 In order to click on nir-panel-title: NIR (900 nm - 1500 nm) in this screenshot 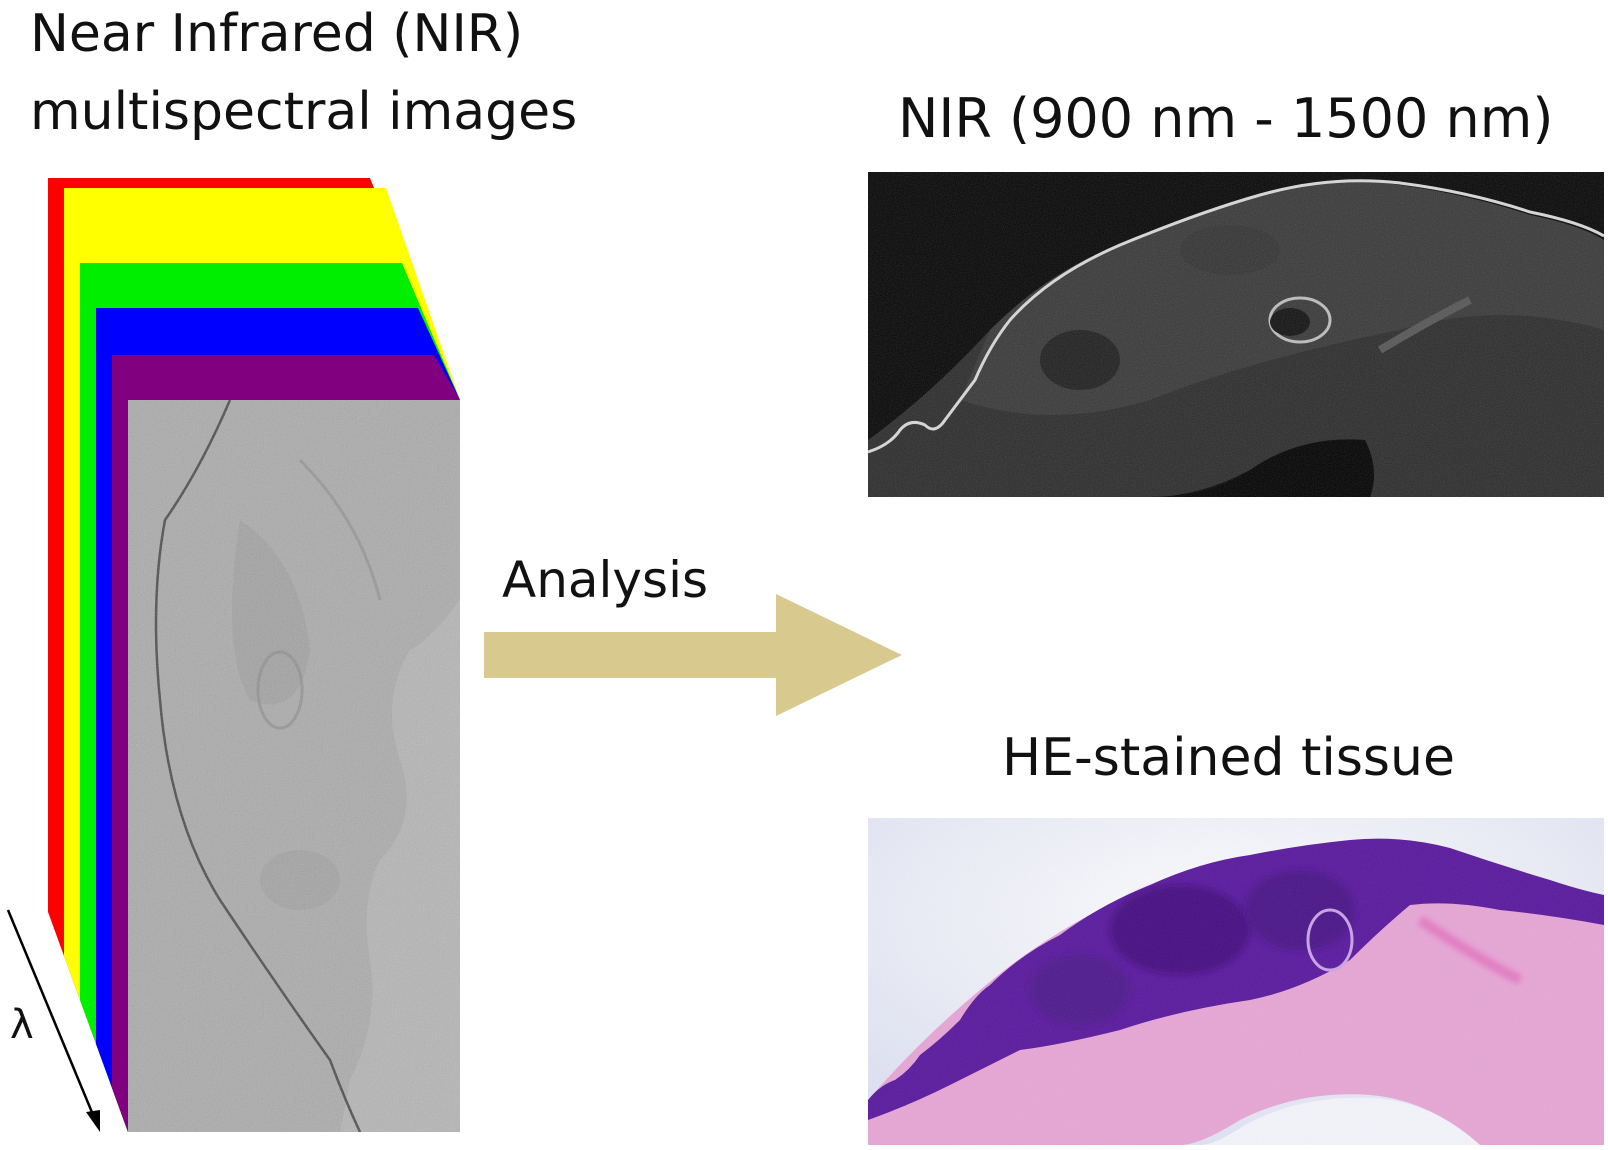, I will do `click(1226, 118)`.